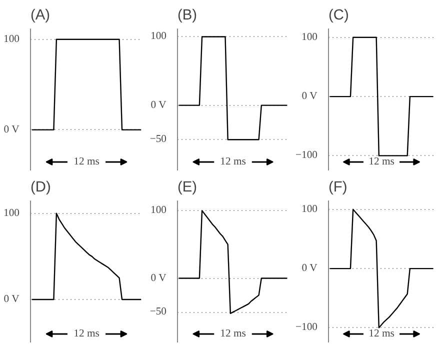 This screenshot has width=440, height=348. Describe the element at coordinates (188, 188) in the screenshot. I see `chart-title: (E)` at that location.